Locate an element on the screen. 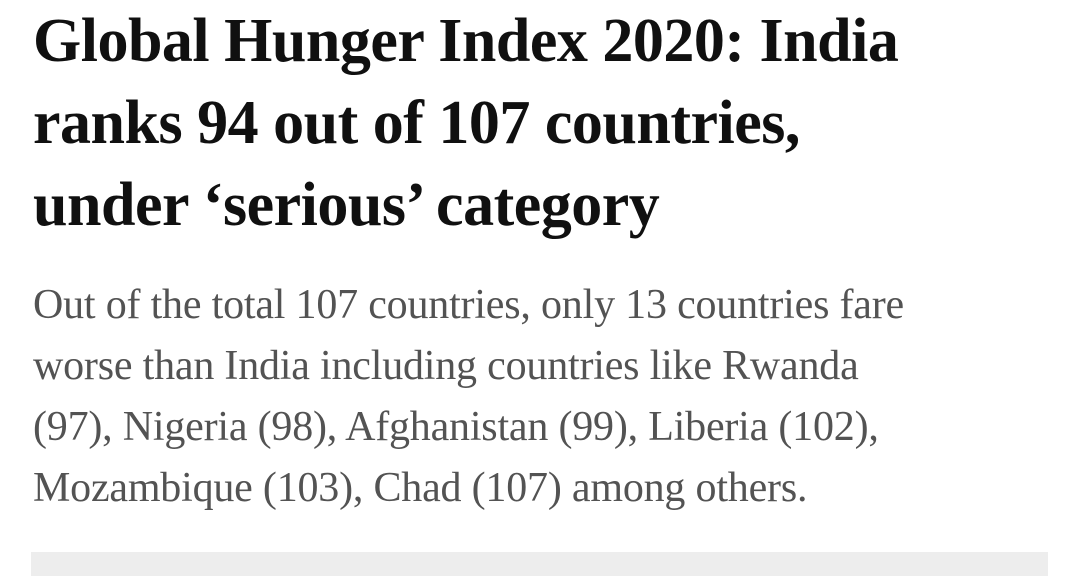  headline-line-3: under ‘serious’ category is located at coordinates (346, 205).